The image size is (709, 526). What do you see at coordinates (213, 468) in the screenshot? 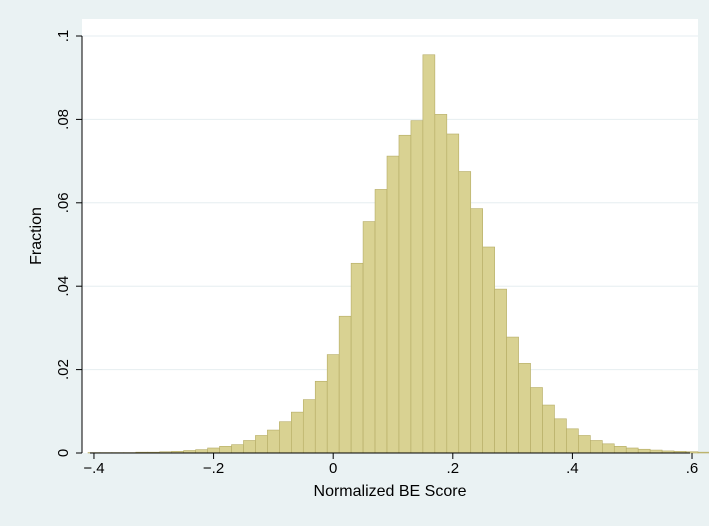
I see `x-tick-label: −.2` at bounding box center [213, 468].